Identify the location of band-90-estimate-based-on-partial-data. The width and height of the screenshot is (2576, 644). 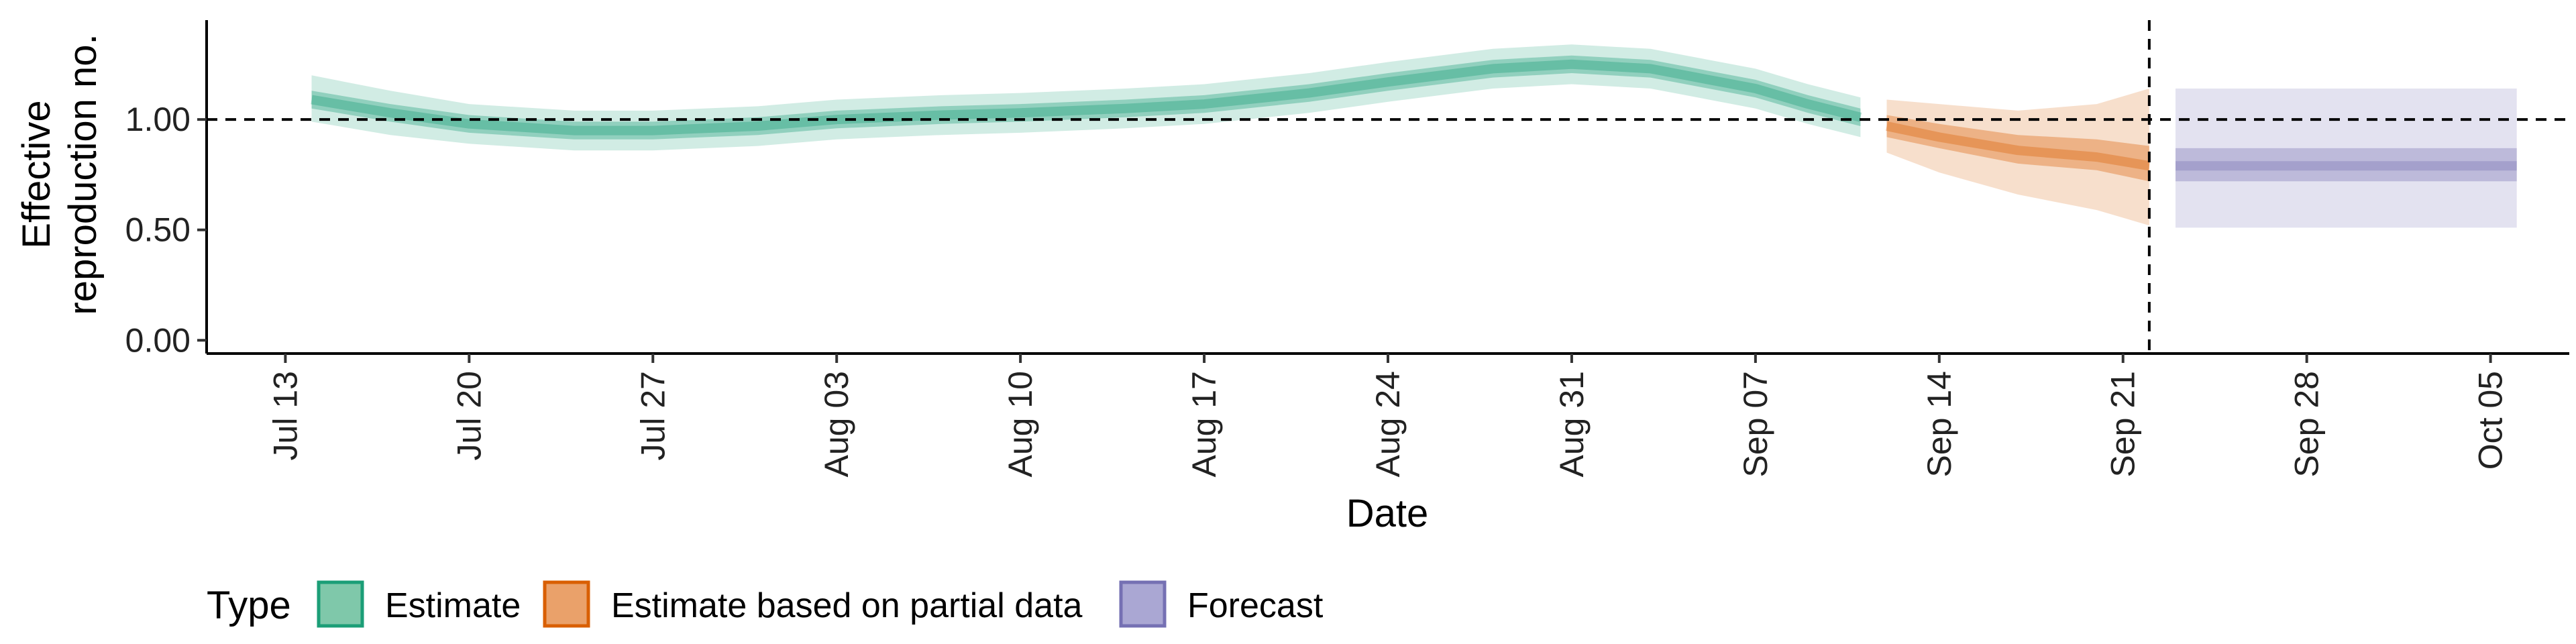
(2017, 157).